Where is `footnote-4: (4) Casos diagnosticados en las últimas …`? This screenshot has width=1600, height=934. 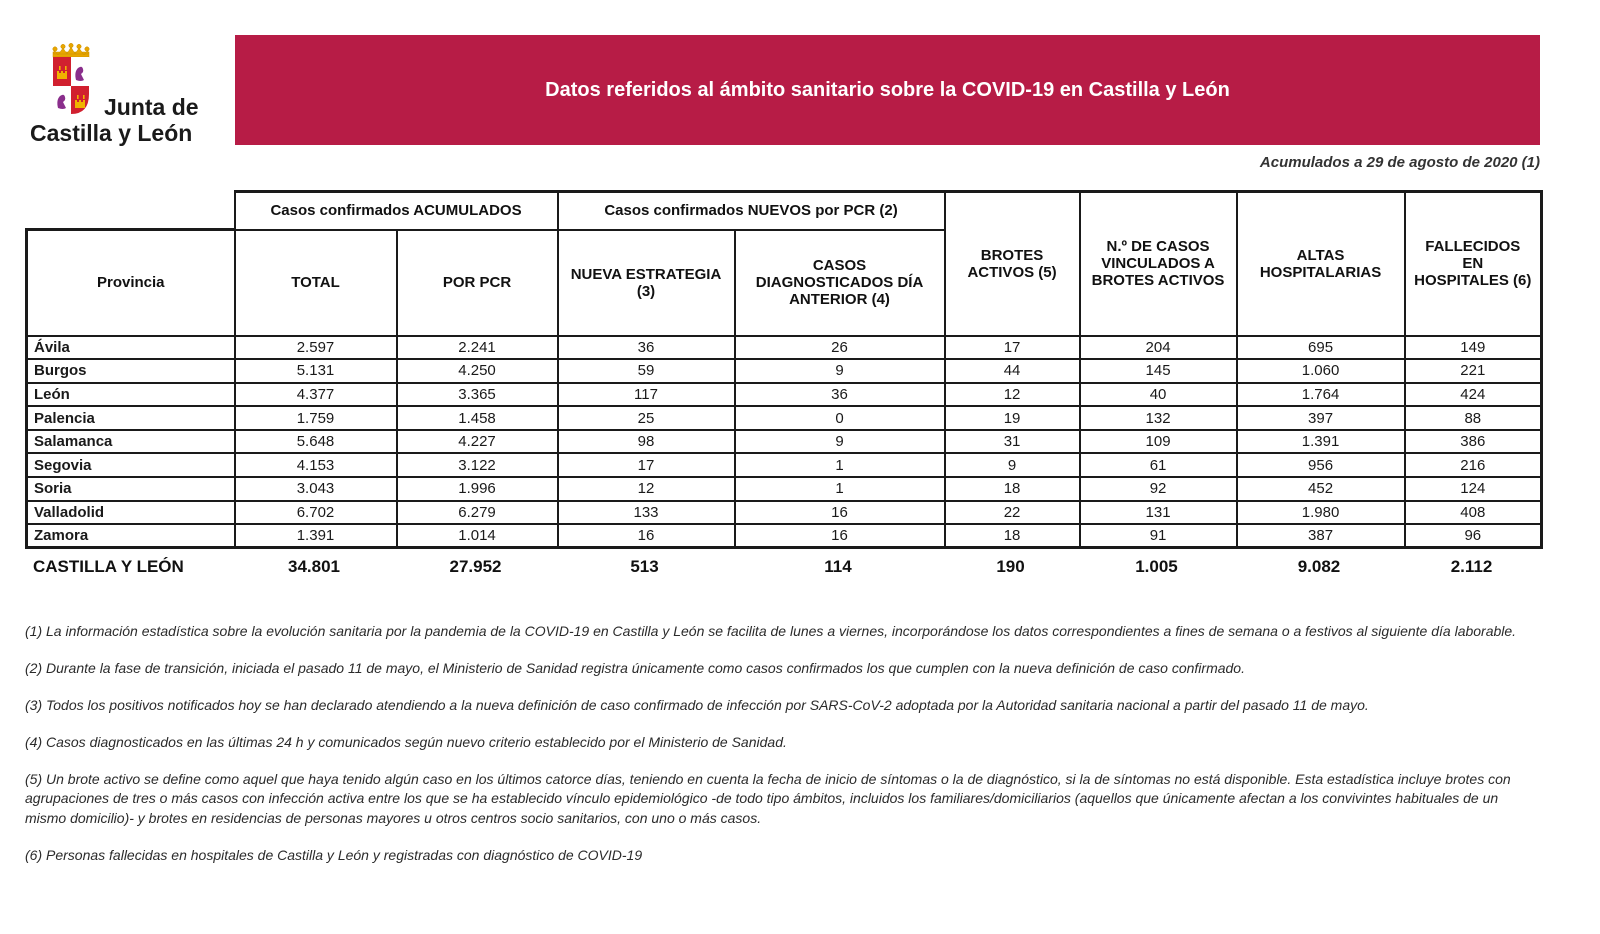
footnote-4: (4) Casos diagnosticados en las últimas … is located at coordinates (406, 741).